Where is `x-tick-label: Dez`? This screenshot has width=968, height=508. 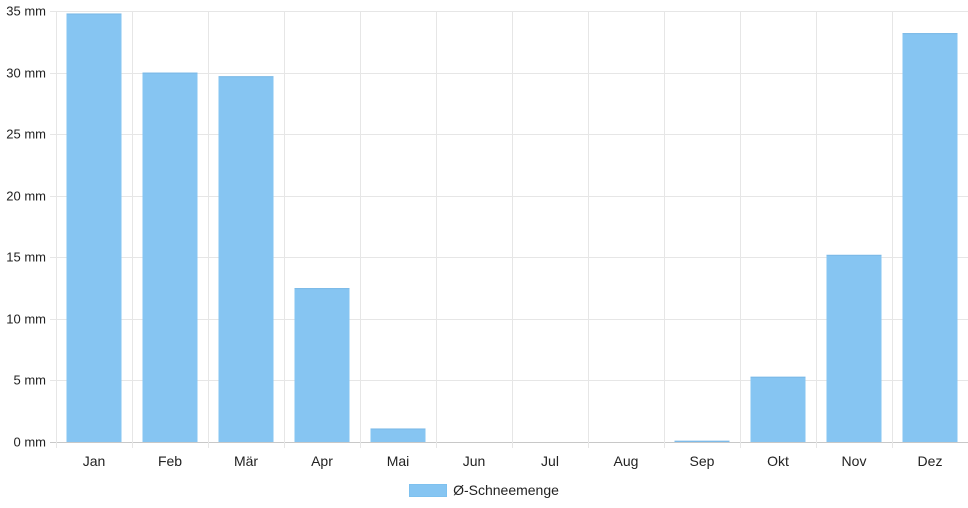 x-tick-label: Dez is located at coordinates (930, 461).